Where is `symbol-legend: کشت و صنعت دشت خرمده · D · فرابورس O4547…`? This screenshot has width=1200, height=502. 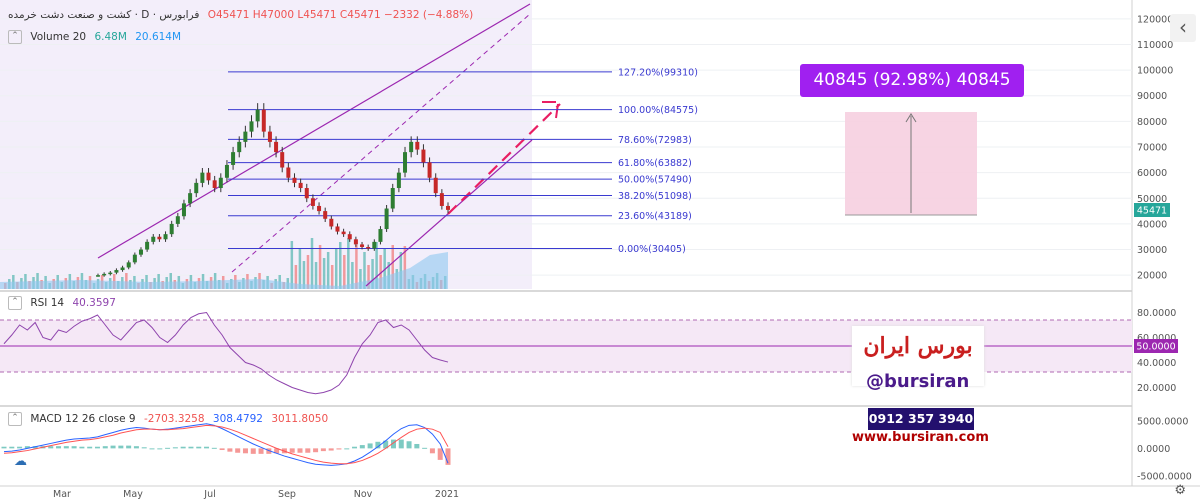
symbol-legend: کشت و صنعت دشت خرمده · D · فرابورس O4547… is located at coordinates (243, 15).